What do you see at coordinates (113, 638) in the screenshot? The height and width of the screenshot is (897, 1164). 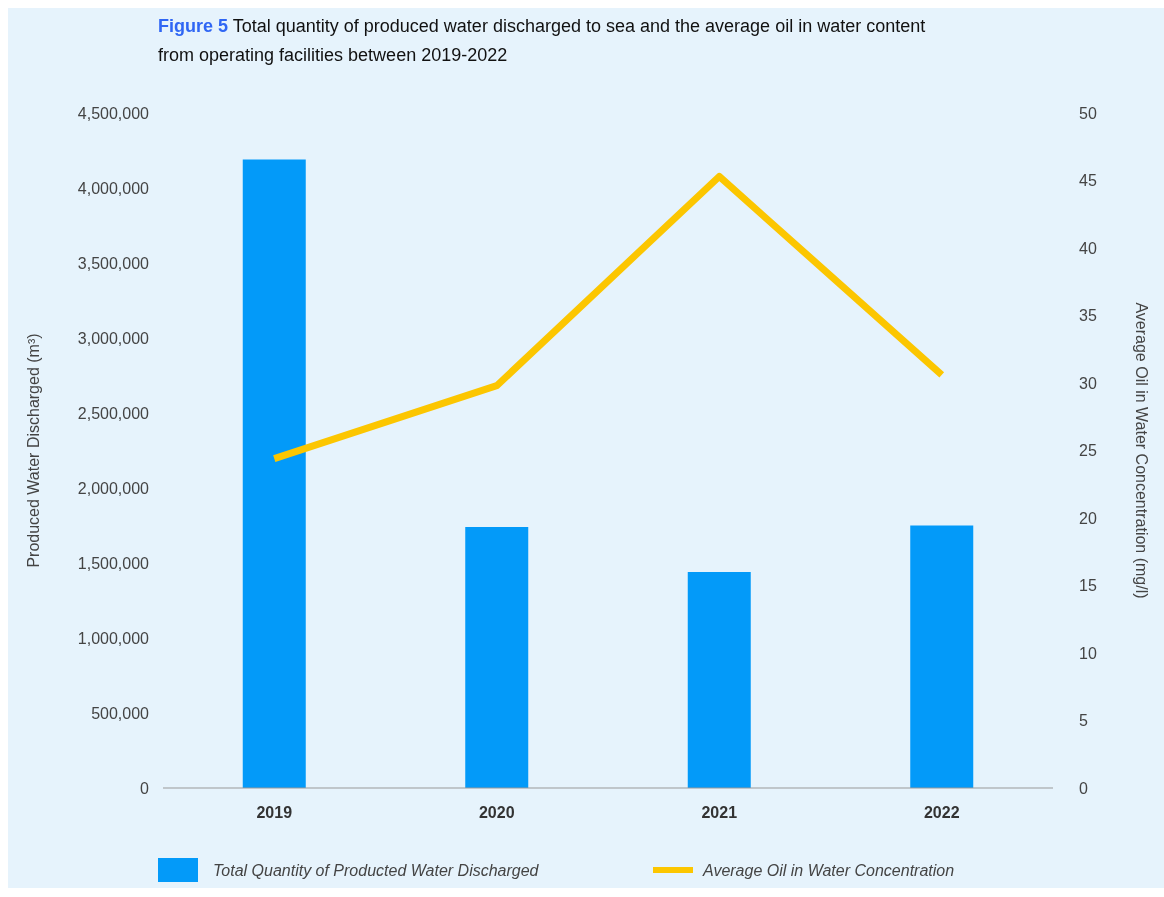 I see `y-tick-label: 1,000,000` at bounding box center [113, 638].